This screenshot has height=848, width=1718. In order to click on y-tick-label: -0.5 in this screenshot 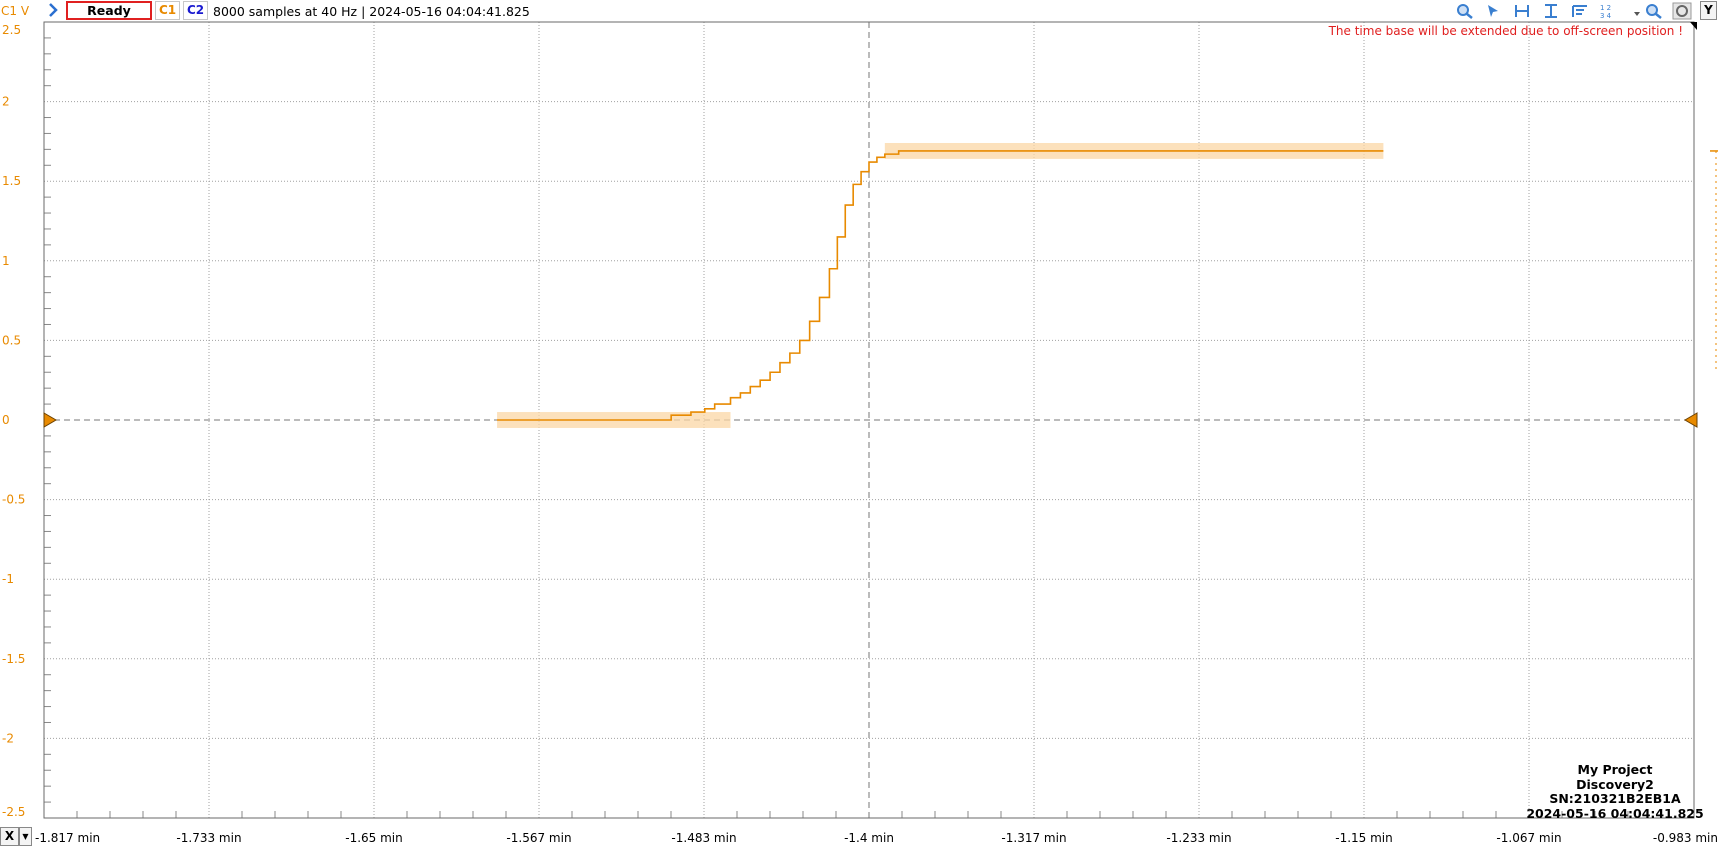, I will do `click(13, 500)`.